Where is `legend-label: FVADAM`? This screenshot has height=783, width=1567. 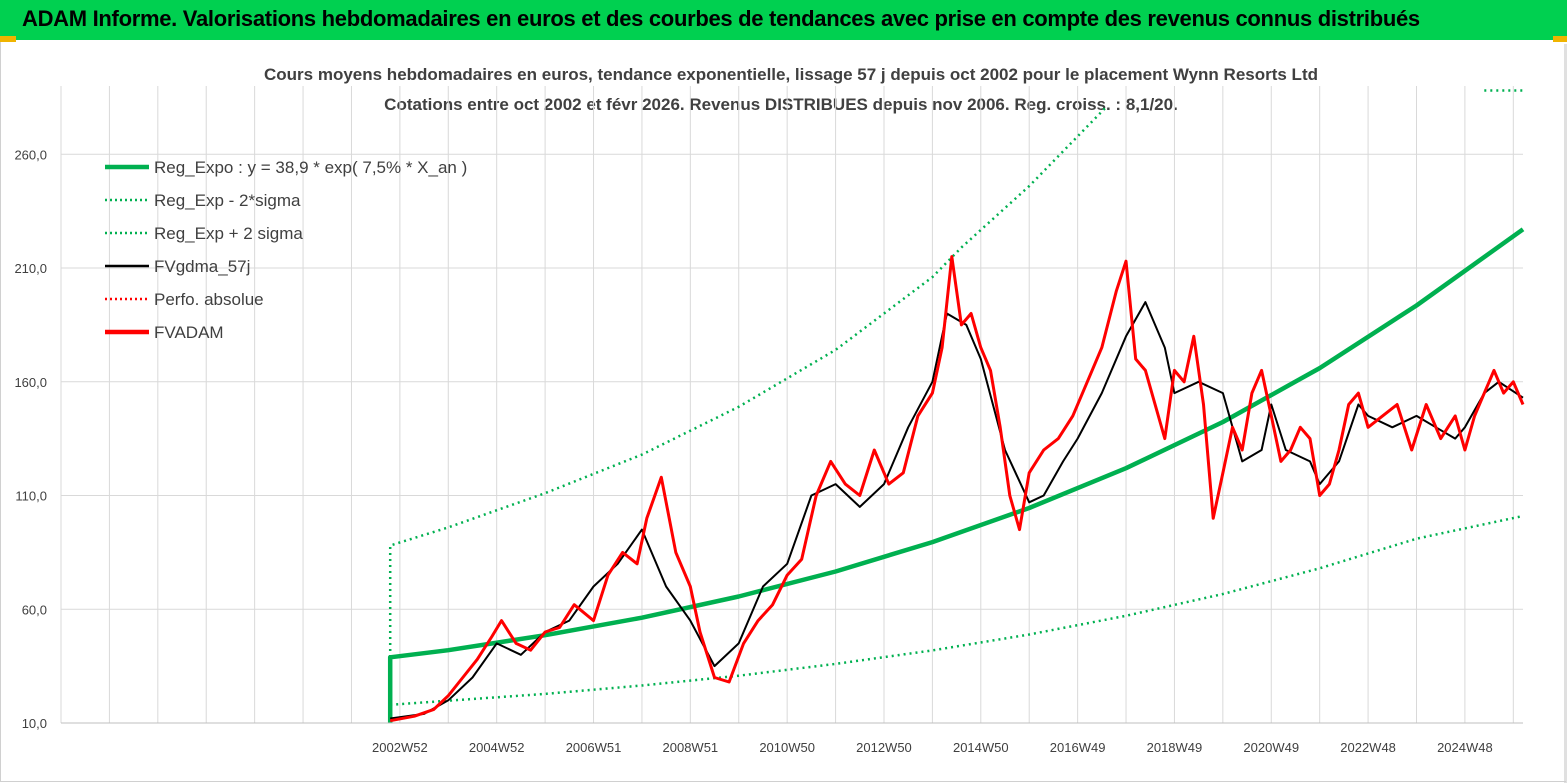 legend-label: FVADAM is located at coordinates (189, 332).